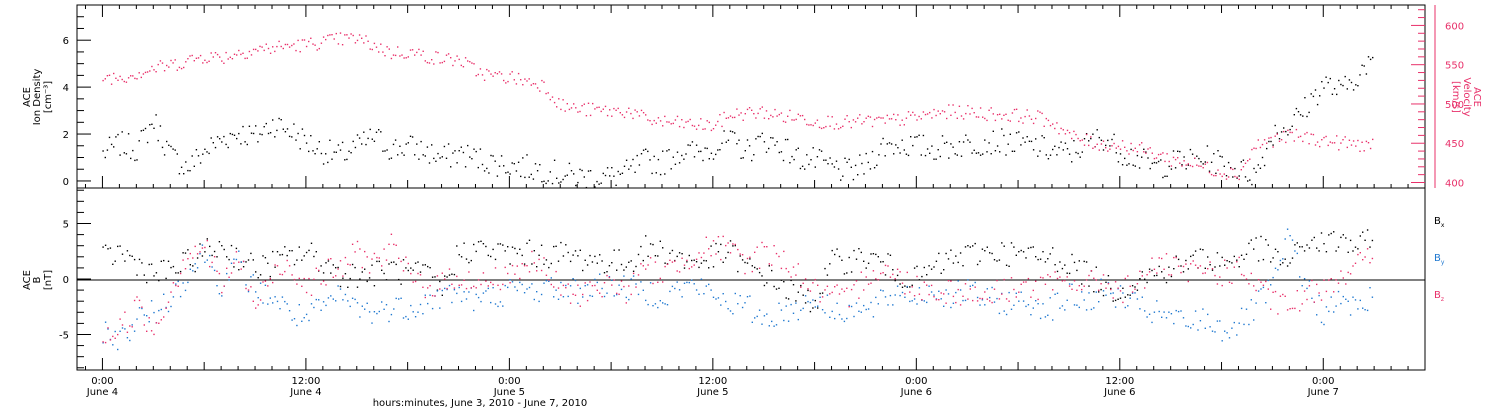  I want to click on x-tick-time-label: 12:00, so click(712, 381).